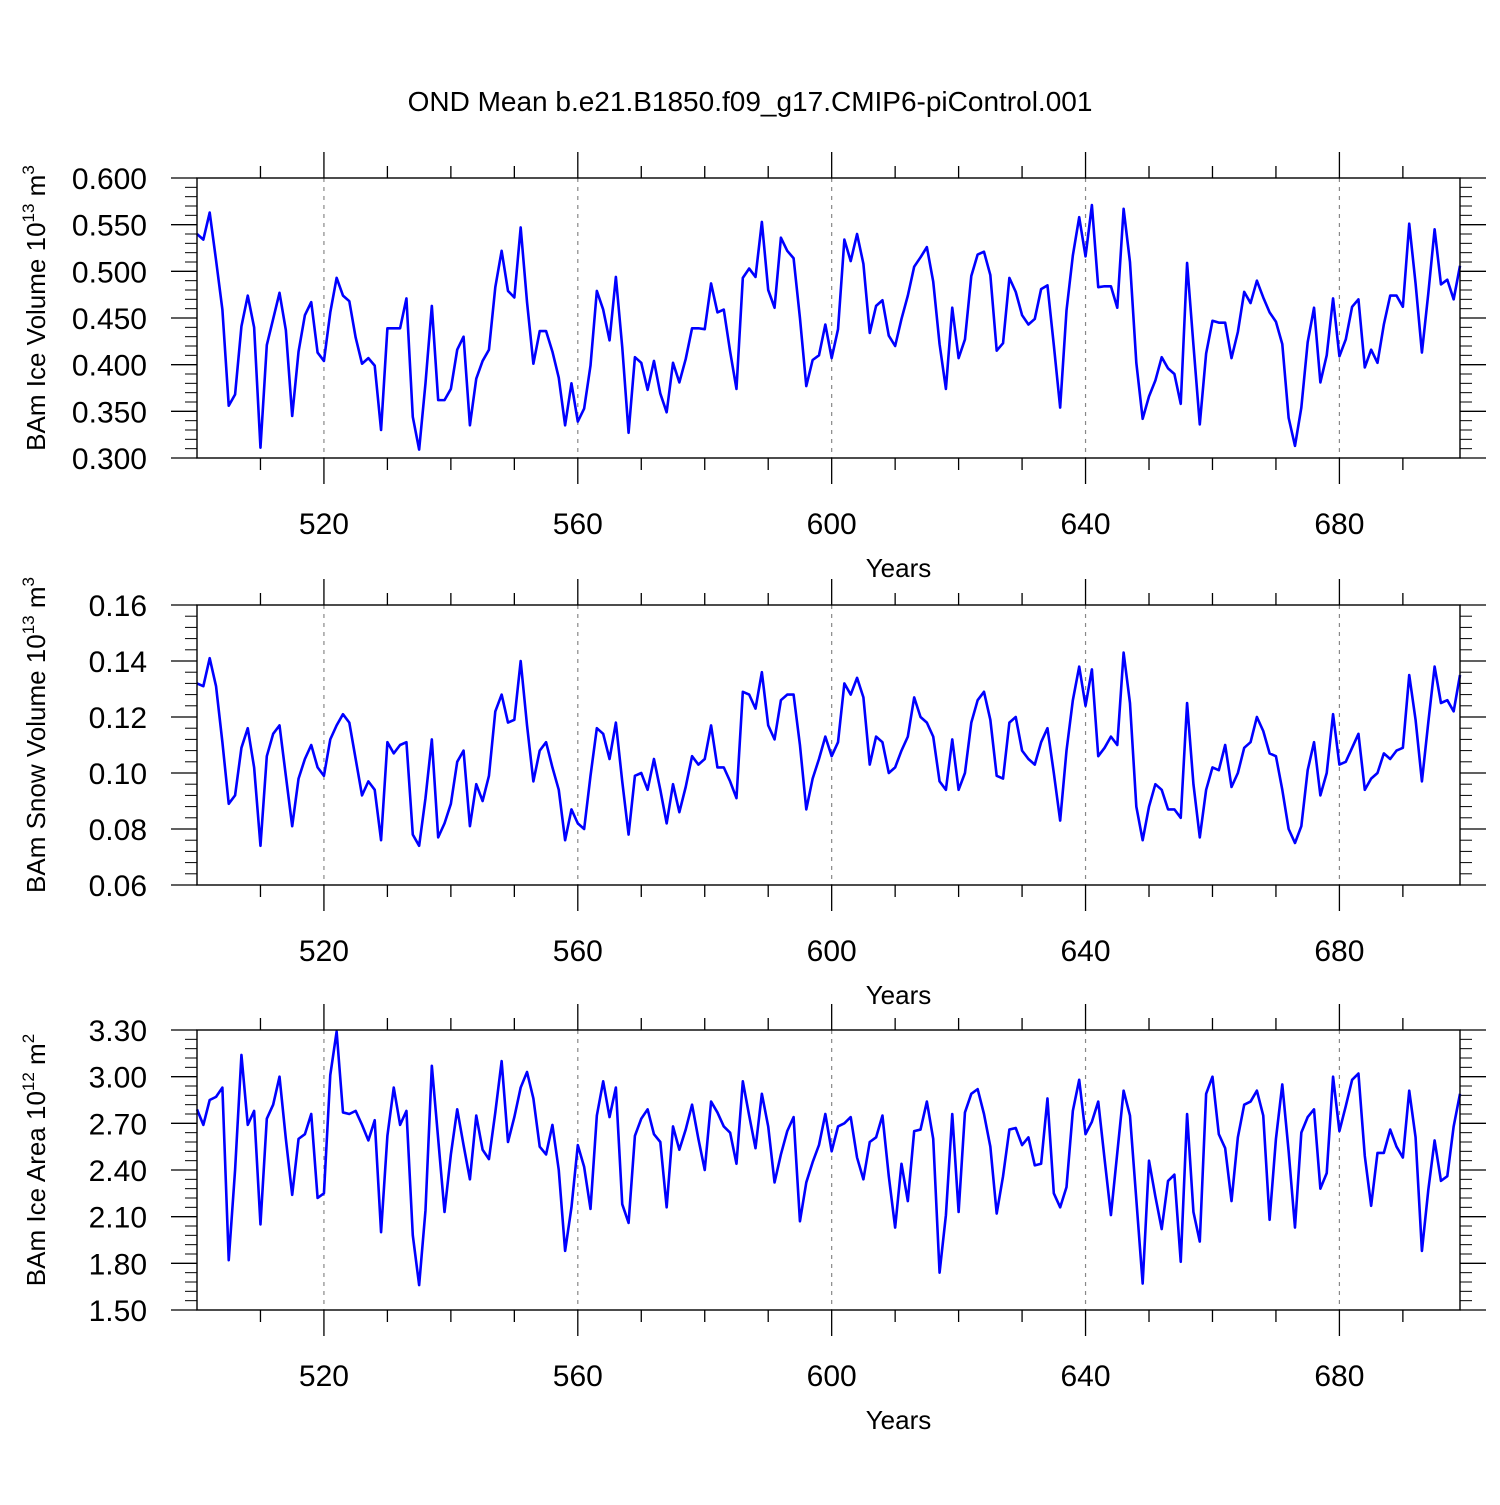  Describe the element at coordinates (109, 226) in the screenshot. I see `y-tick-label: 0.550` at that location.